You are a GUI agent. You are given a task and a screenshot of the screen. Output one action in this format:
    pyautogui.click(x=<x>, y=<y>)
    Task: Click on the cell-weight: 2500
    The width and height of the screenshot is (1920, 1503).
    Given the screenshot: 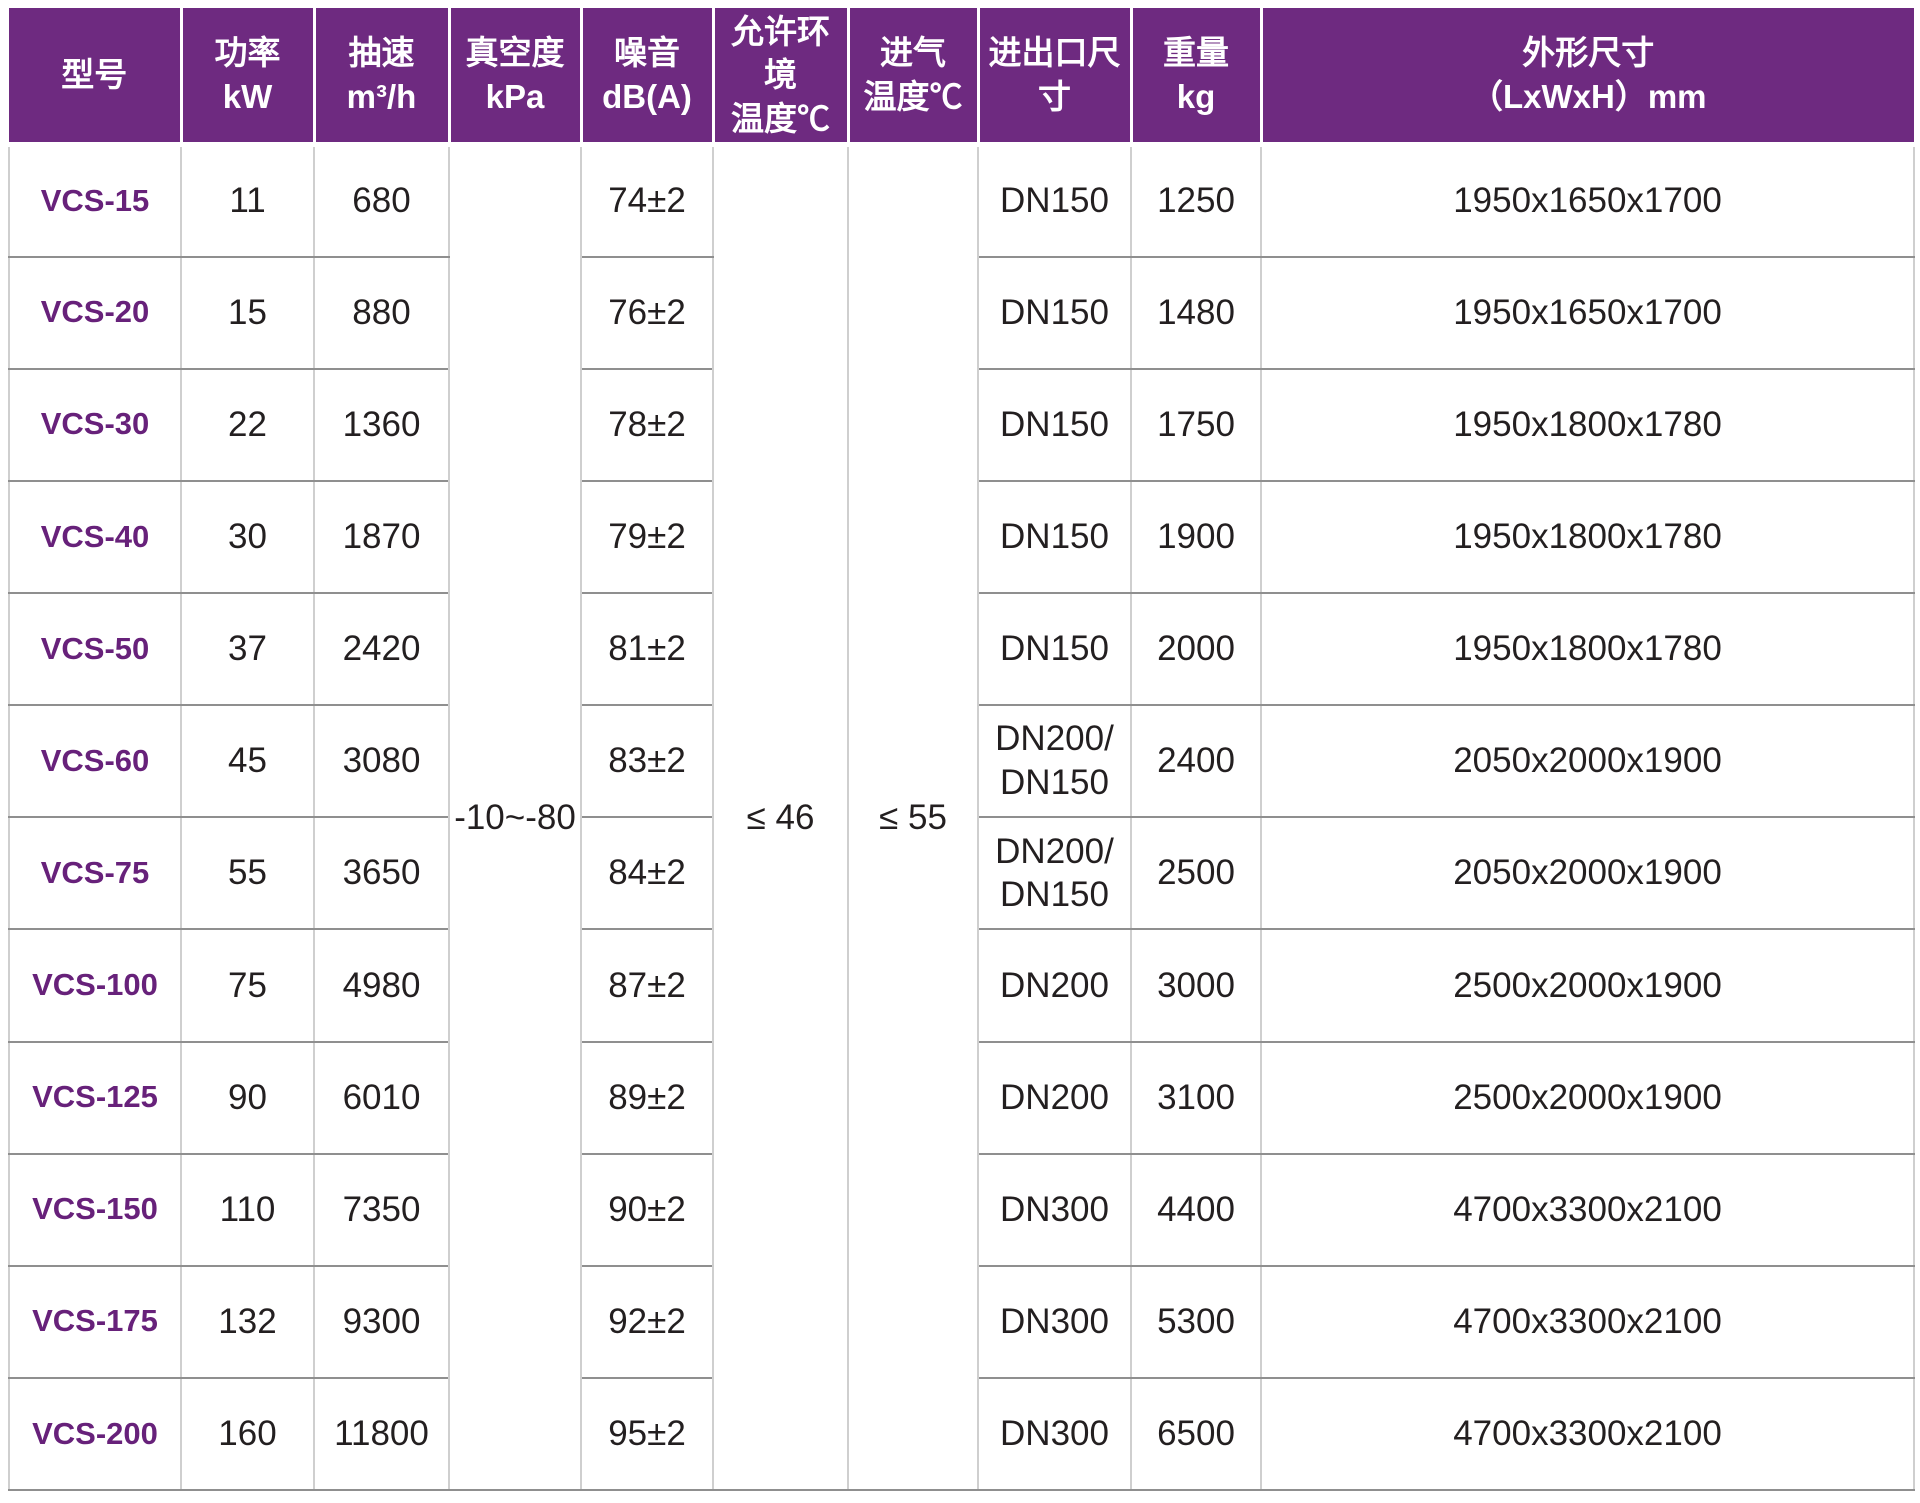 What is the action you would take?
    pyautogui.click(x=1196, y=873)
    